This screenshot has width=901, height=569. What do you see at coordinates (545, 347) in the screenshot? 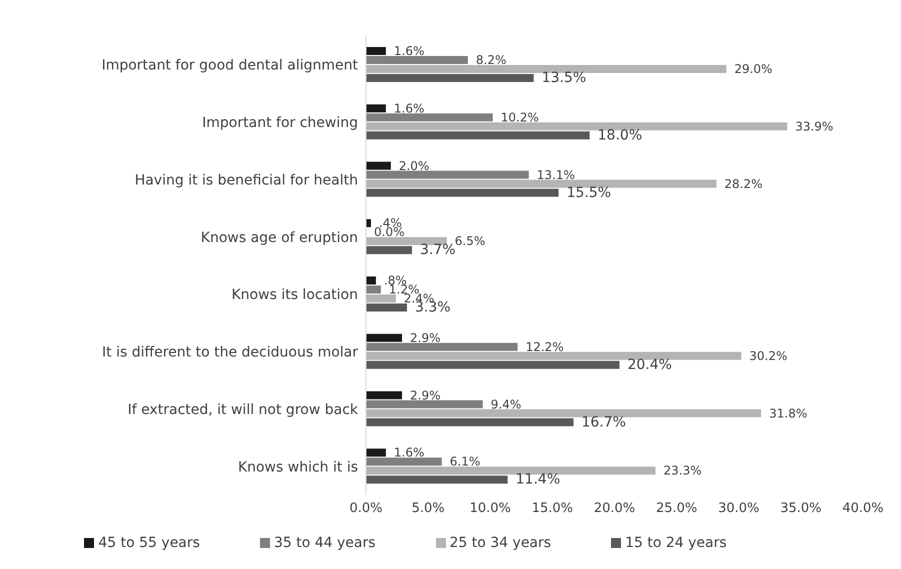
I see `data-label: 12.2%` at bounding box center [545, 347].